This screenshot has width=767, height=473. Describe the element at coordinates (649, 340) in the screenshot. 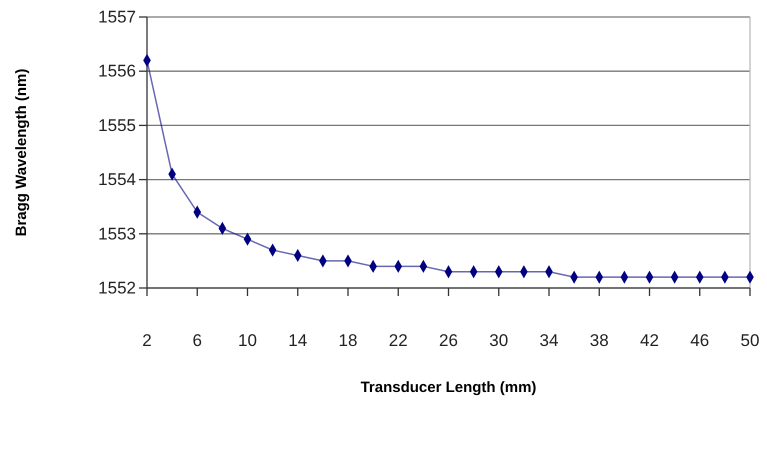

I see `x-tick-label: 42` at that location.